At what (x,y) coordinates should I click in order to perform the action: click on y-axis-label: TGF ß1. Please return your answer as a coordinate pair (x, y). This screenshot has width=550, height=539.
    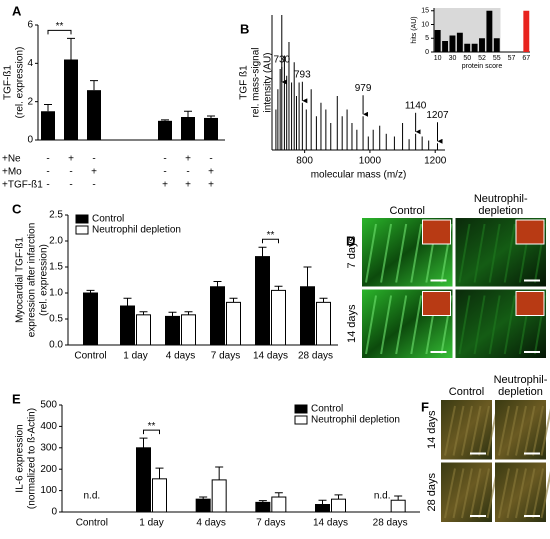
    Looking at the image, I should click on (244, 82).